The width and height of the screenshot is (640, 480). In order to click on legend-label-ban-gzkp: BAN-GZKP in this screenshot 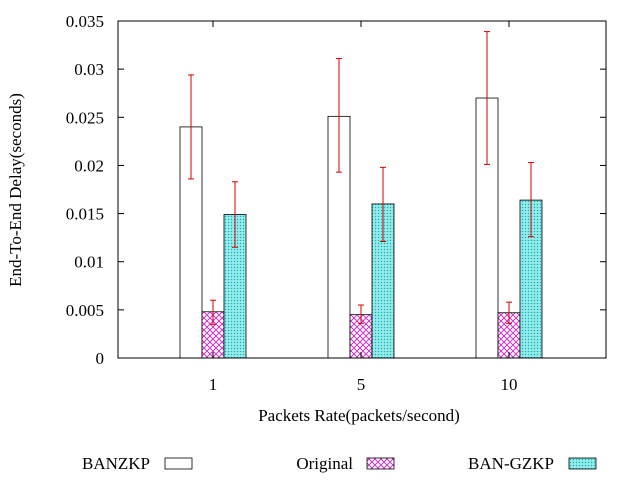, I will do `click(511, 463)`.